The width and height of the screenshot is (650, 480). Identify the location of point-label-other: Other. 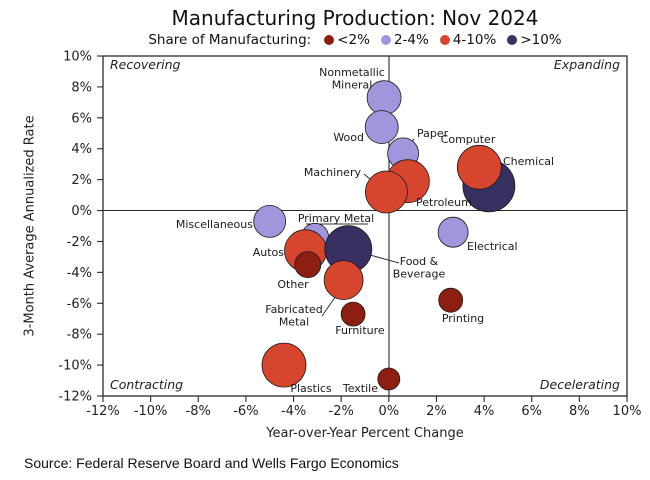
(293, 284).